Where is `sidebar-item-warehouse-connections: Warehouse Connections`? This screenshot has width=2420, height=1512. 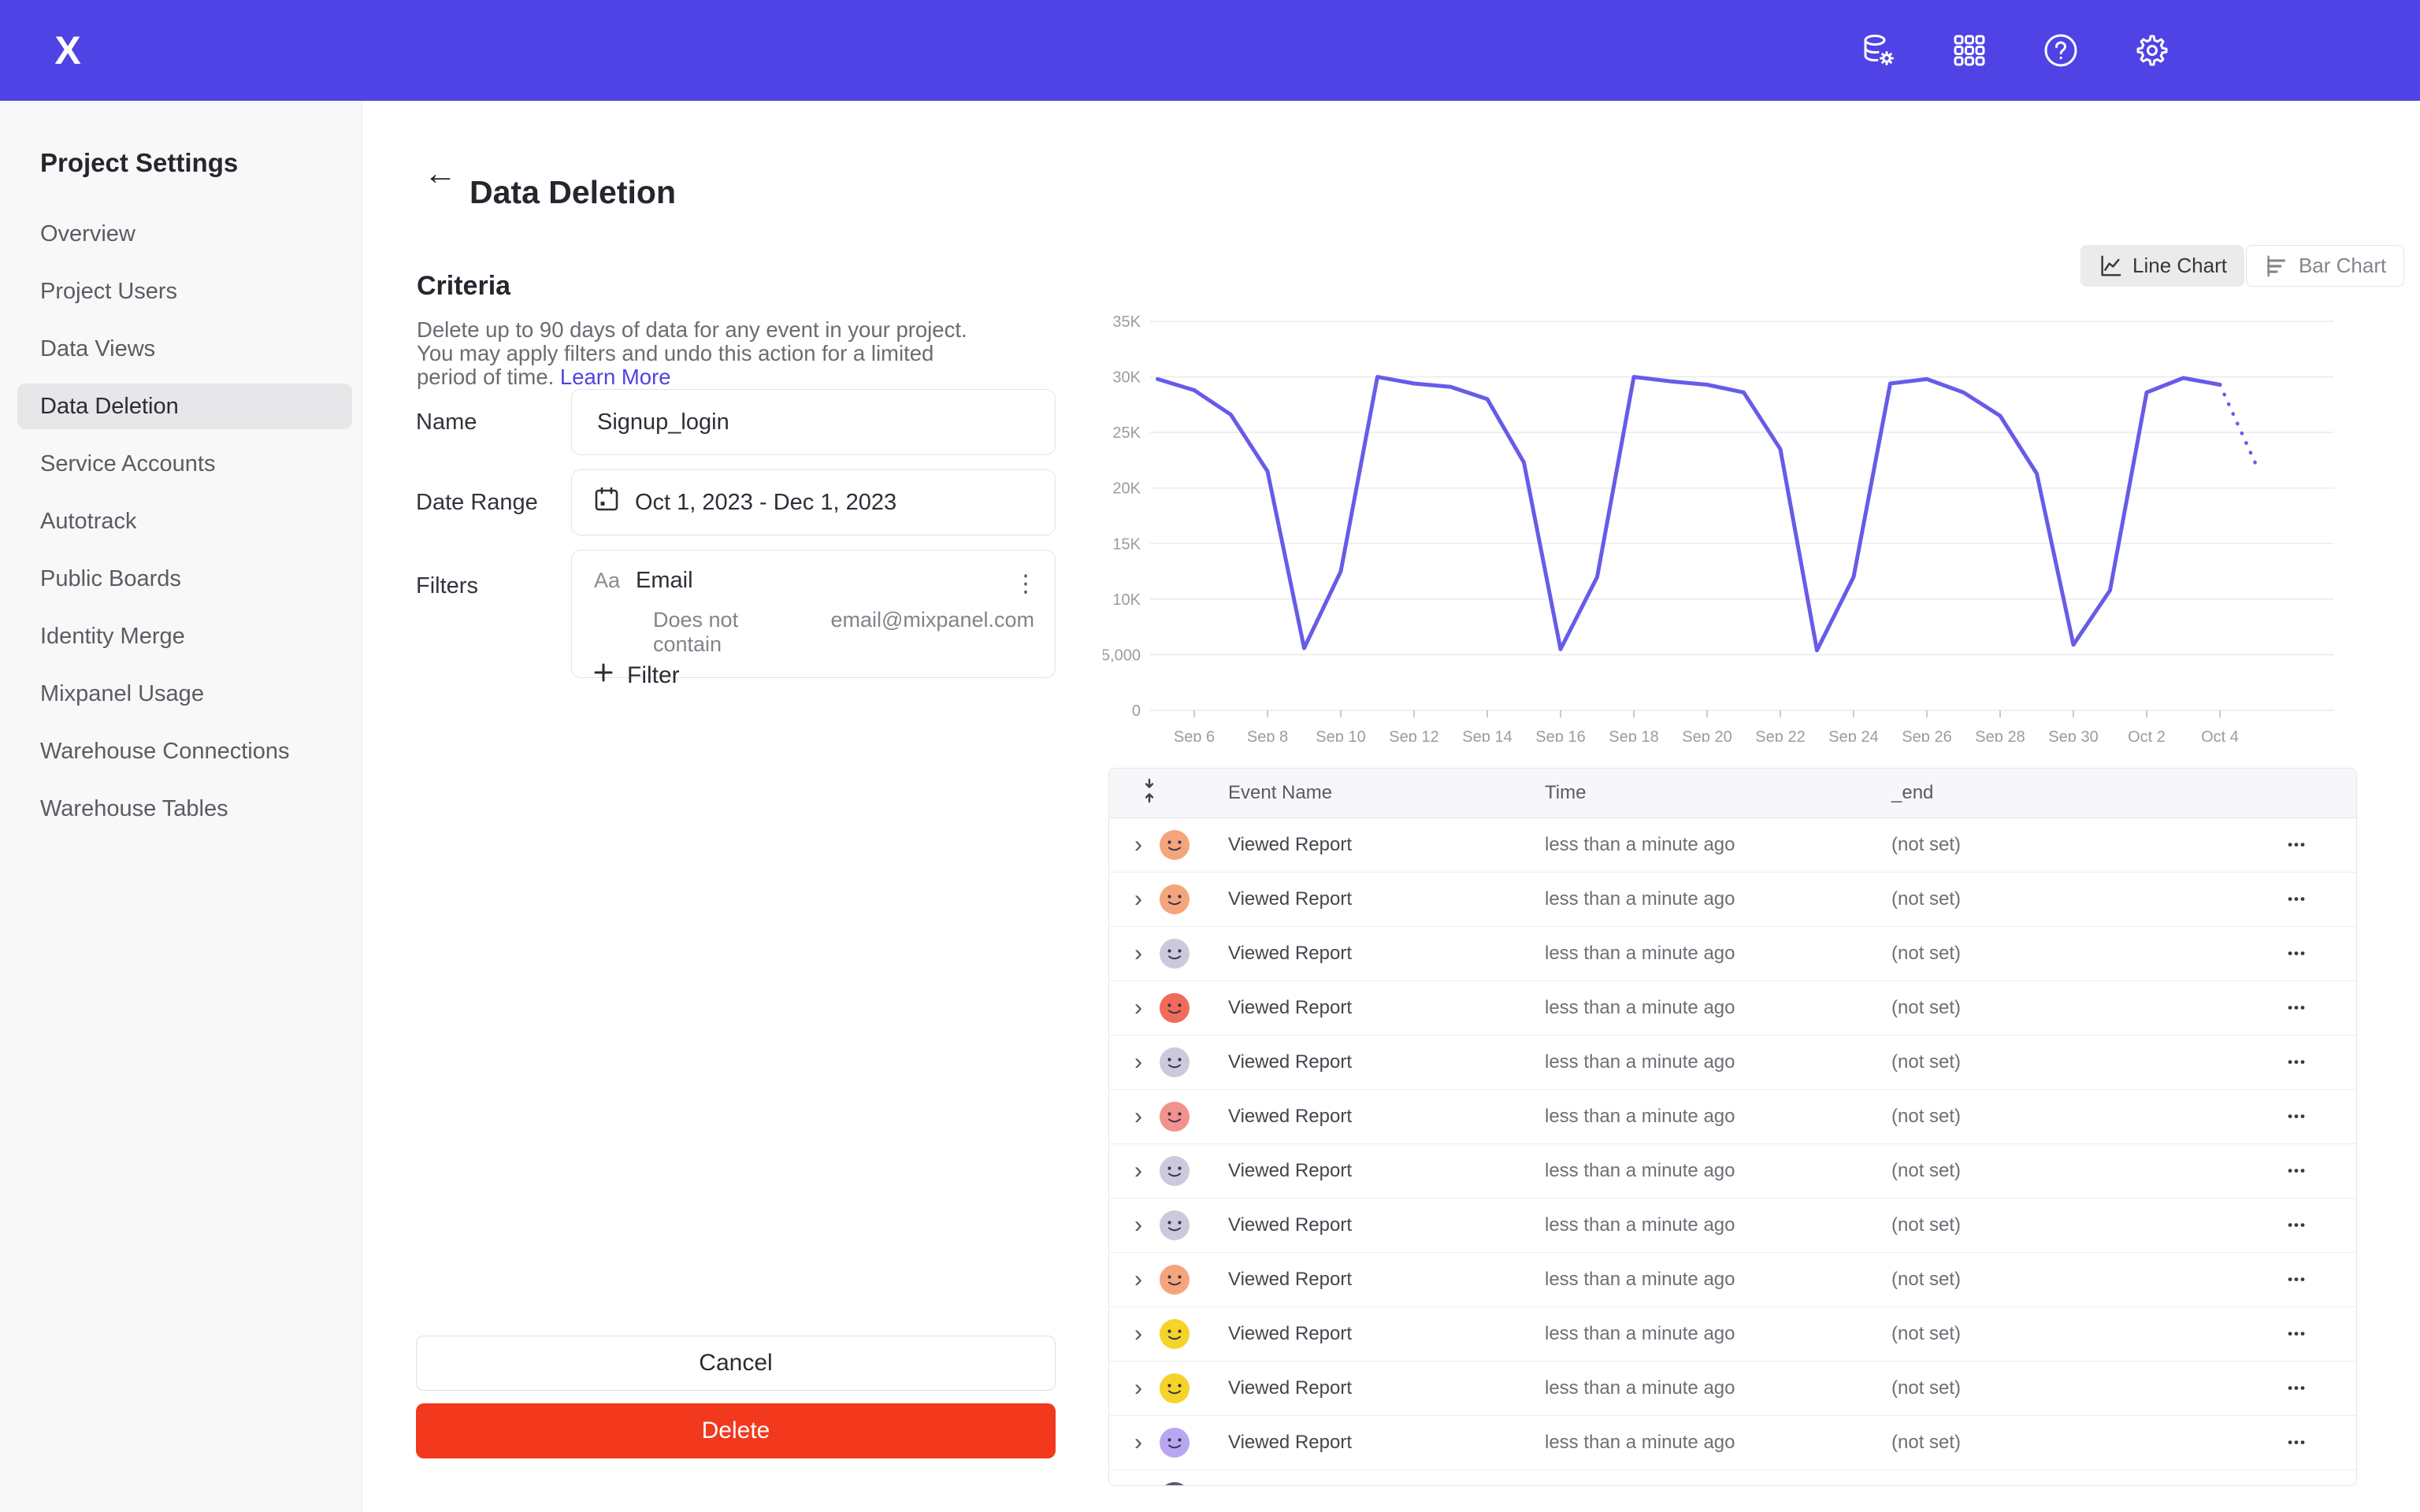 sidebar-item-warehouse-connections: Warehouse Connections is located at coordinates (165, 751).